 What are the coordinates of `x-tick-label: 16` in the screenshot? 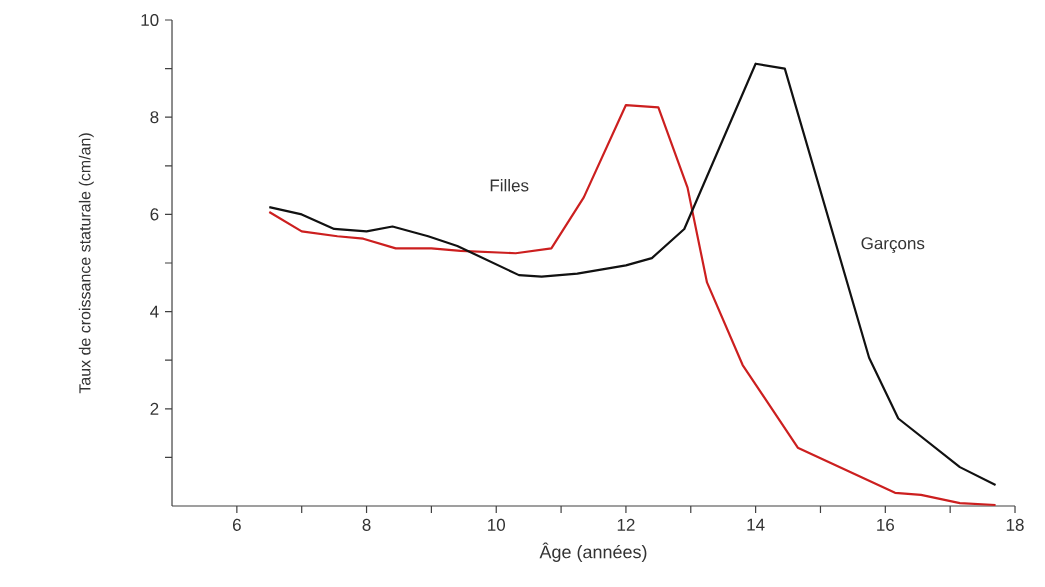 It's located at (886, 524).